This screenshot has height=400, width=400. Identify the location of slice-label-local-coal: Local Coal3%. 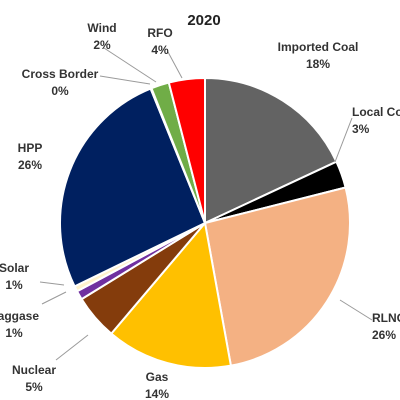
(376, 120).